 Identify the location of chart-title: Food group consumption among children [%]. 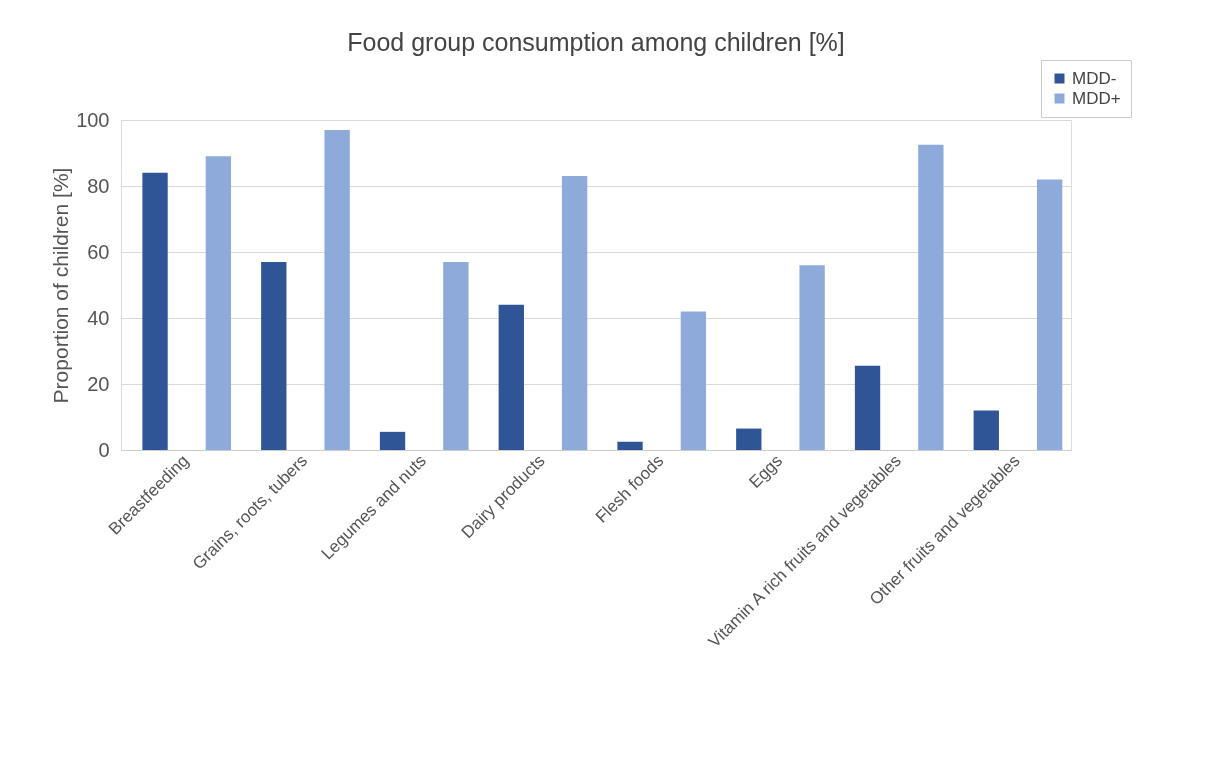
(596, 41).